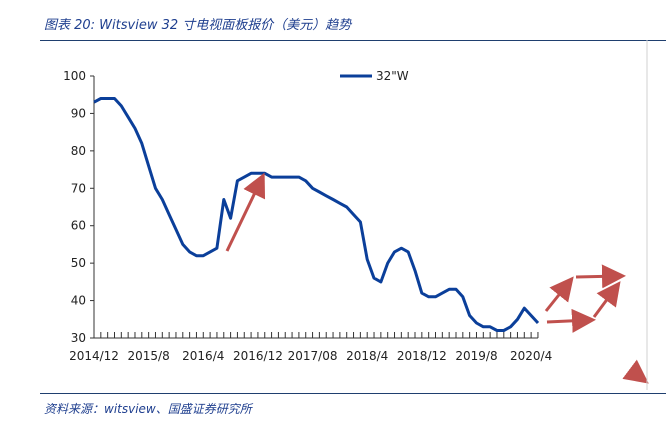 The width and height of the screenshot is (666, 427). I want to click on x-tick-label: 2019/8, so click(476, 356).